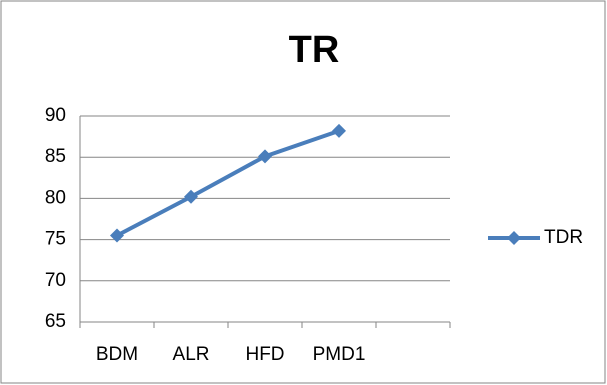 This screenshot has width=607, height=385. Describe the element at coordinates (191, 354) in the screenshot. I see `x-tick-label: ALR` at that location.